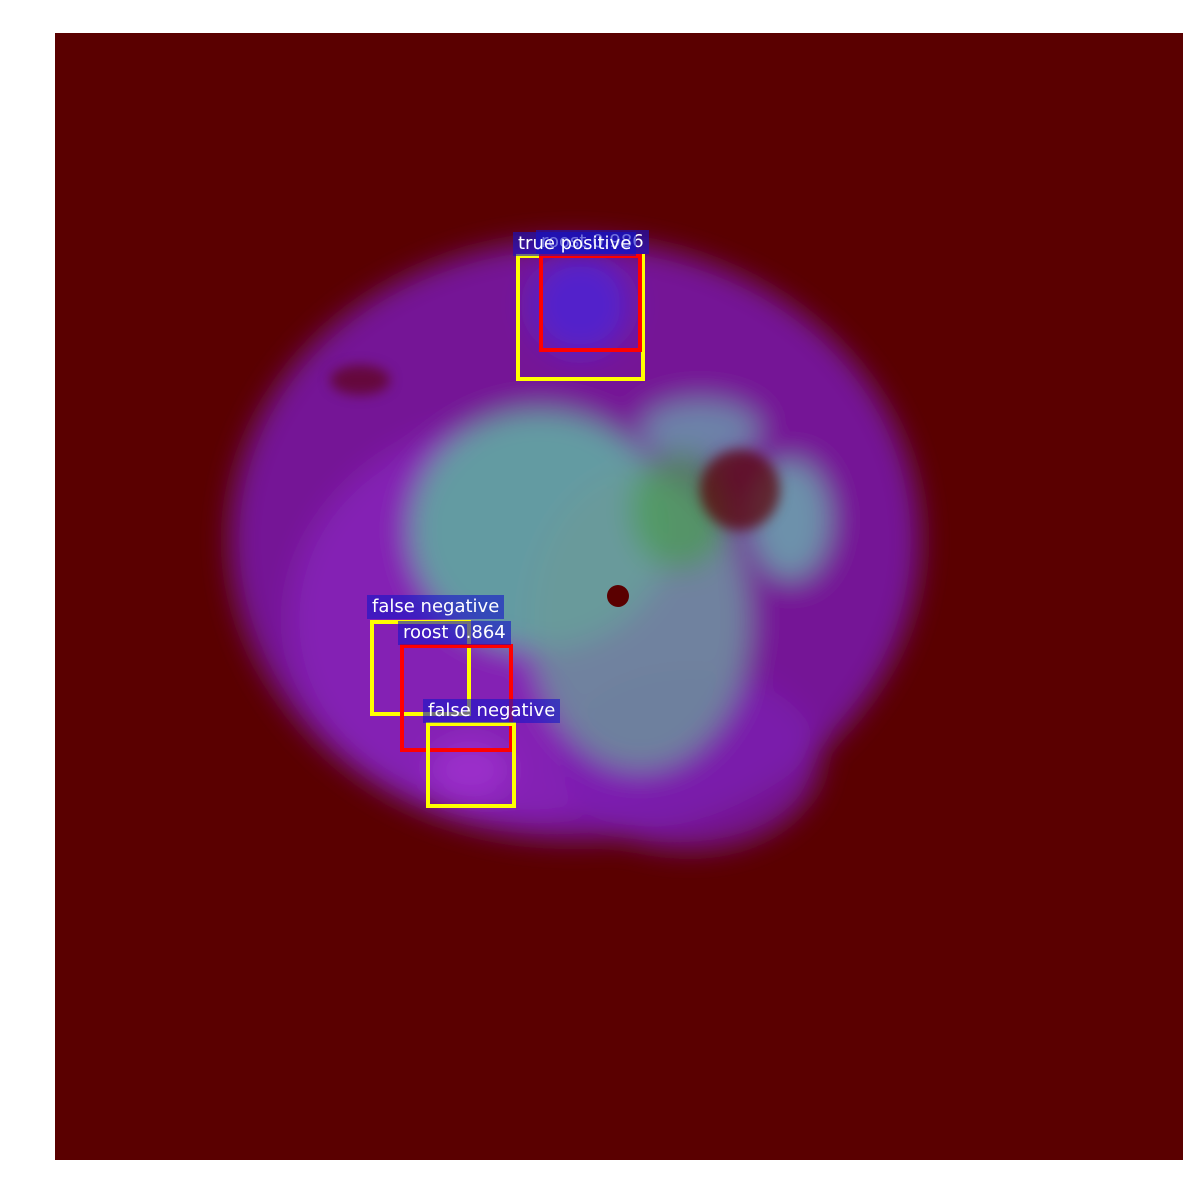  Describe the element at coordinates (471, 765) in the screenshot. I see `ground-truth-box` at that location.